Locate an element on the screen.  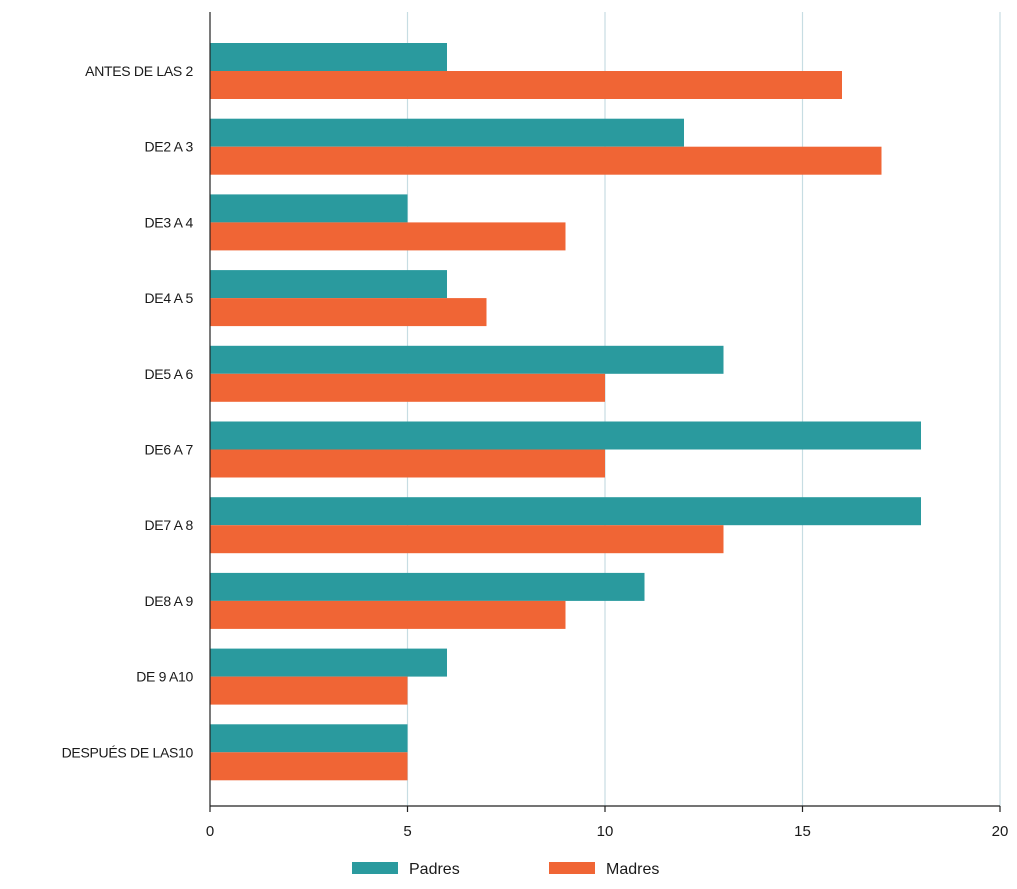
category-label-1: DE2 A 3 is located at coordinates (169, 147).